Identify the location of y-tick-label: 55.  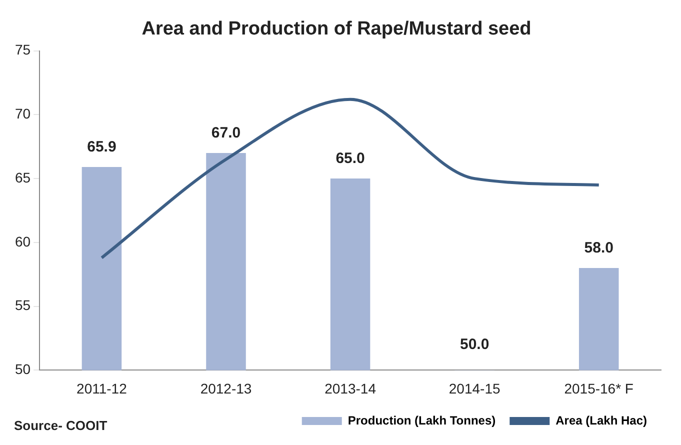
(22, 305).